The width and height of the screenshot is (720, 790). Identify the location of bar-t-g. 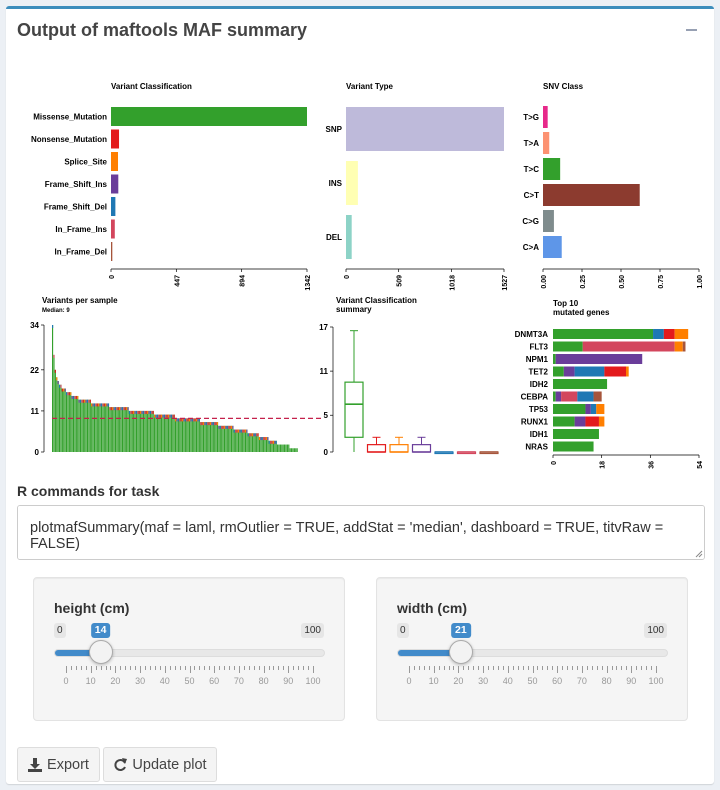
(545, 117).